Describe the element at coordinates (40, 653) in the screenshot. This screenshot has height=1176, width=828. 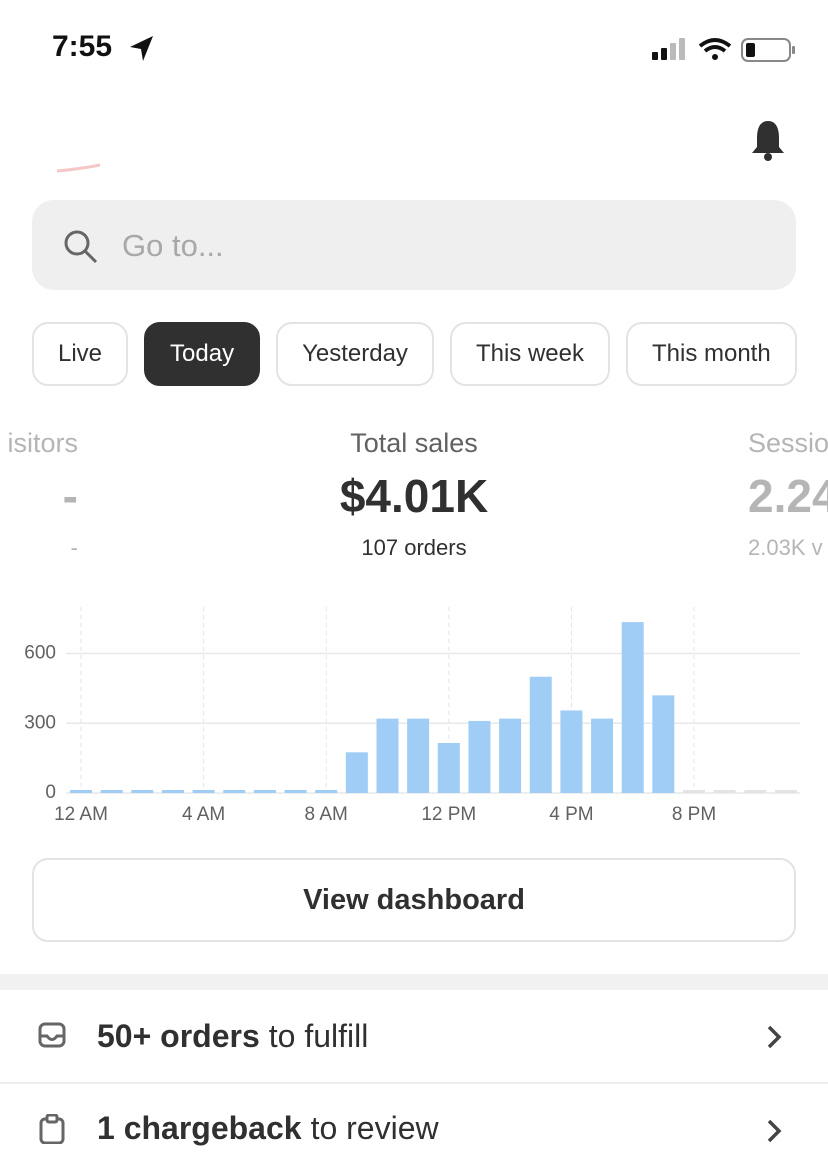
I see `y-tick-label: 600` at that location.